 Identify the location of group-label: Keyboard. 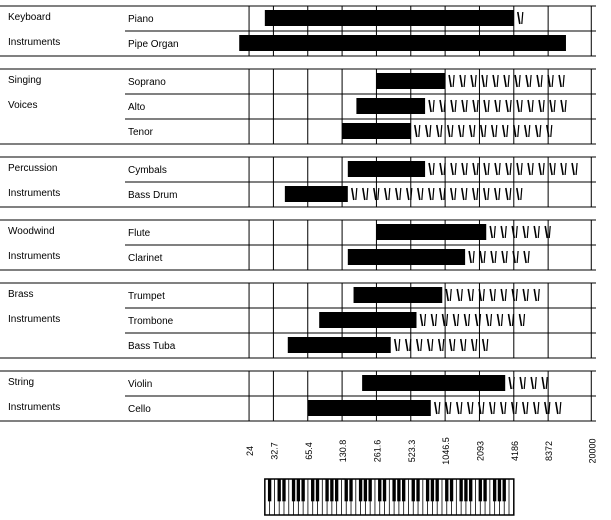
(29, 17).